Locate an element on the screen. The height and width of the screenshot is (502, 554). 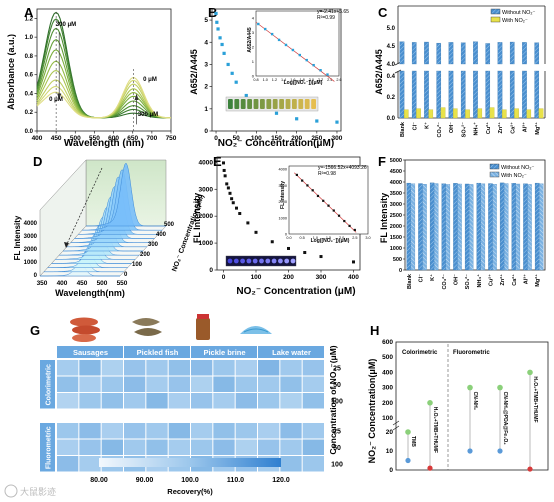
panel-f-legend-with: With NO₂⁻ is located at coordinates (514, 176).